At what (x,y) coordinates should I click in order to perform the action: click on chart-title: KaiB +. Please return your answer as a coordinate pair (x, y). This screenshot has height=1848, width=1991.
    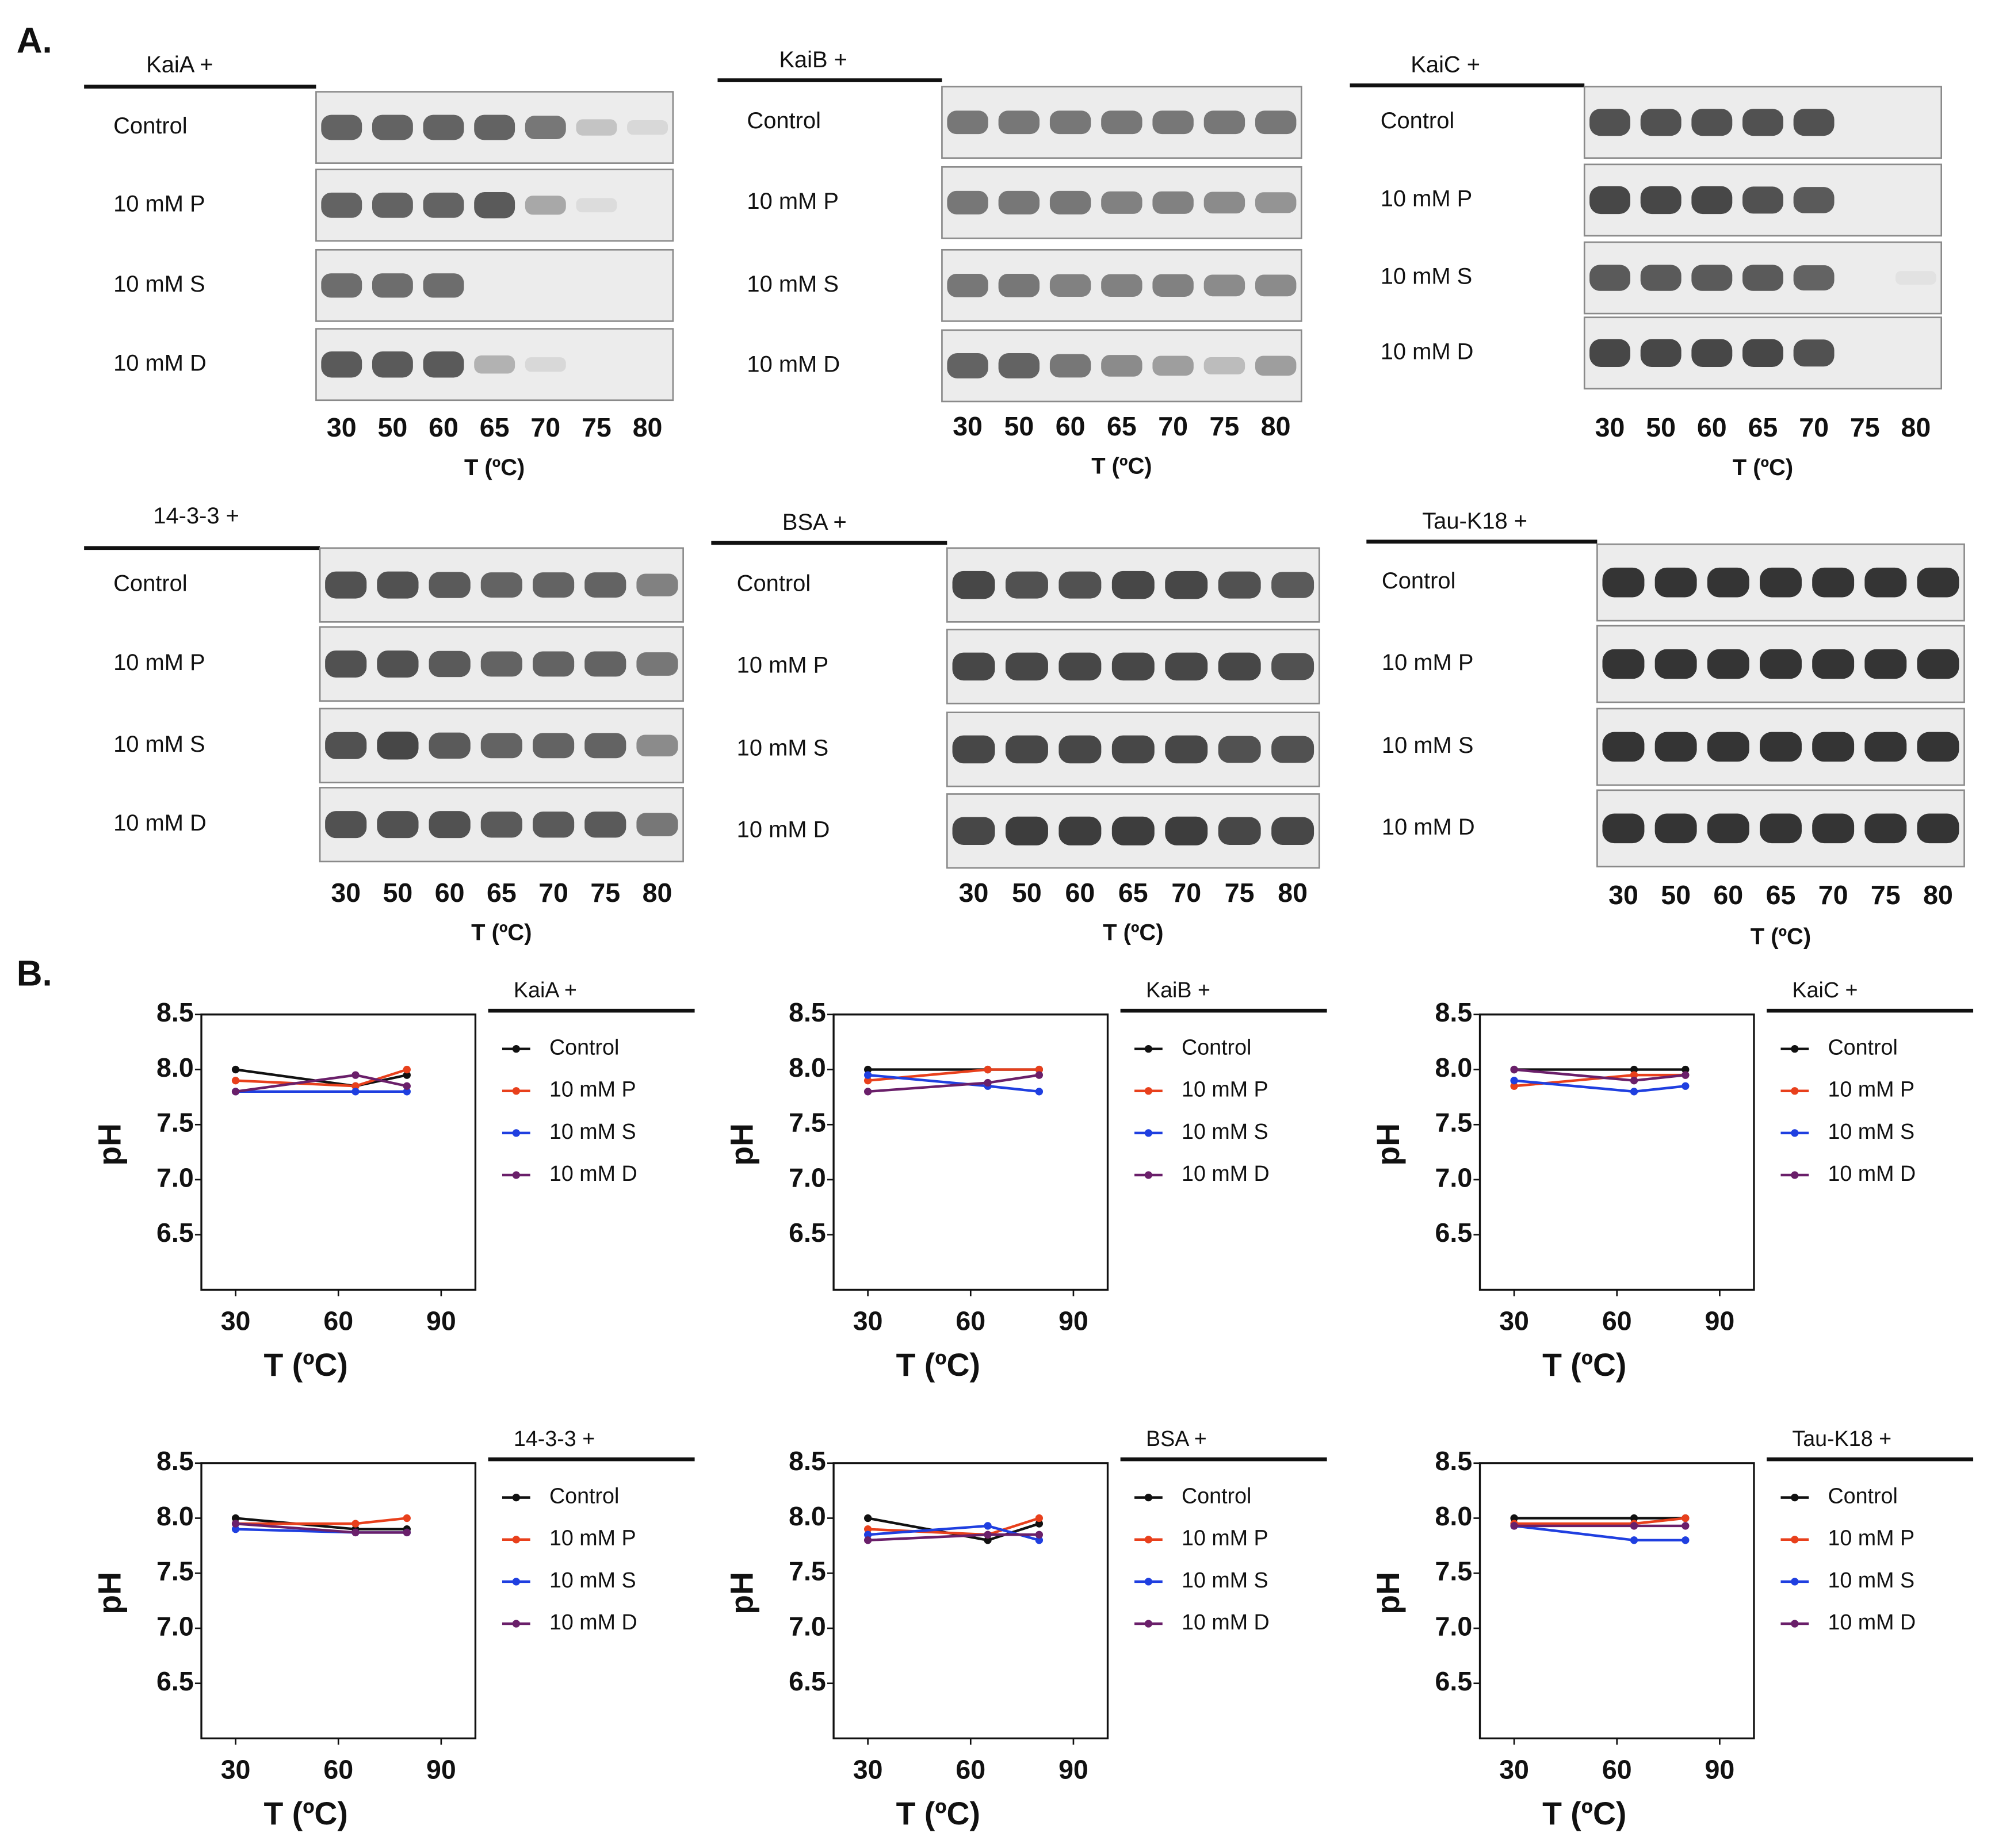
    Looking at the image, I should click on (1178, 990).